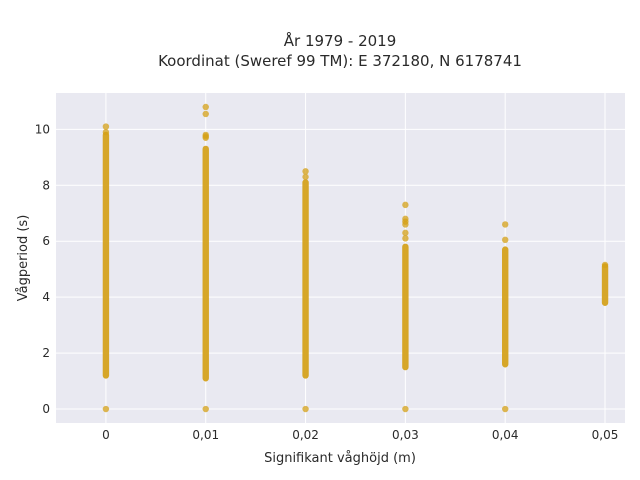  Describe the element at coordinates (205, 435) in the screenshot. I see `x-tick-label-1: 0,01` at that location.